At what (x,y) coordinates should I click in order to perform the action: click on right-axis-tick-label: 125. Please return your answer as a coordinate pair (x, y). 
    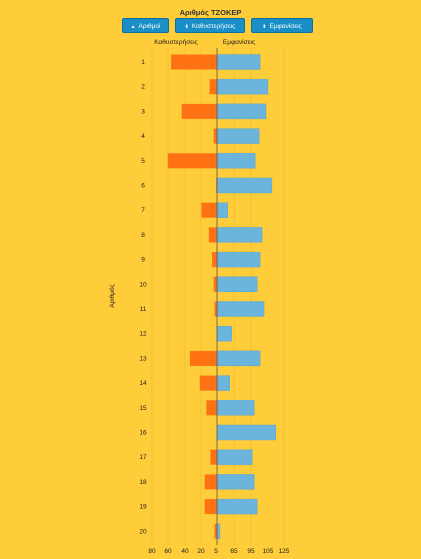
    Looking at the image, I should click on (284, 551).